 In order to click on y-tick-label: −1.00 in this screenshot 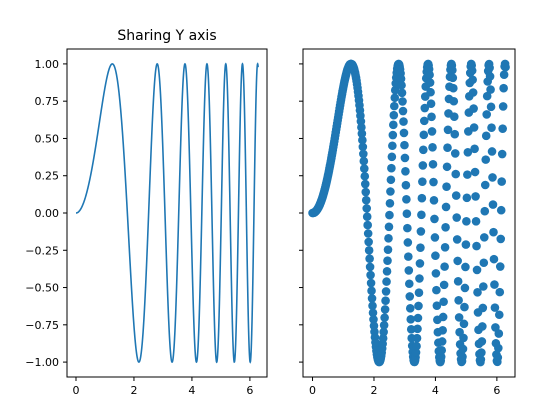, I will do `click(42, 362)`.